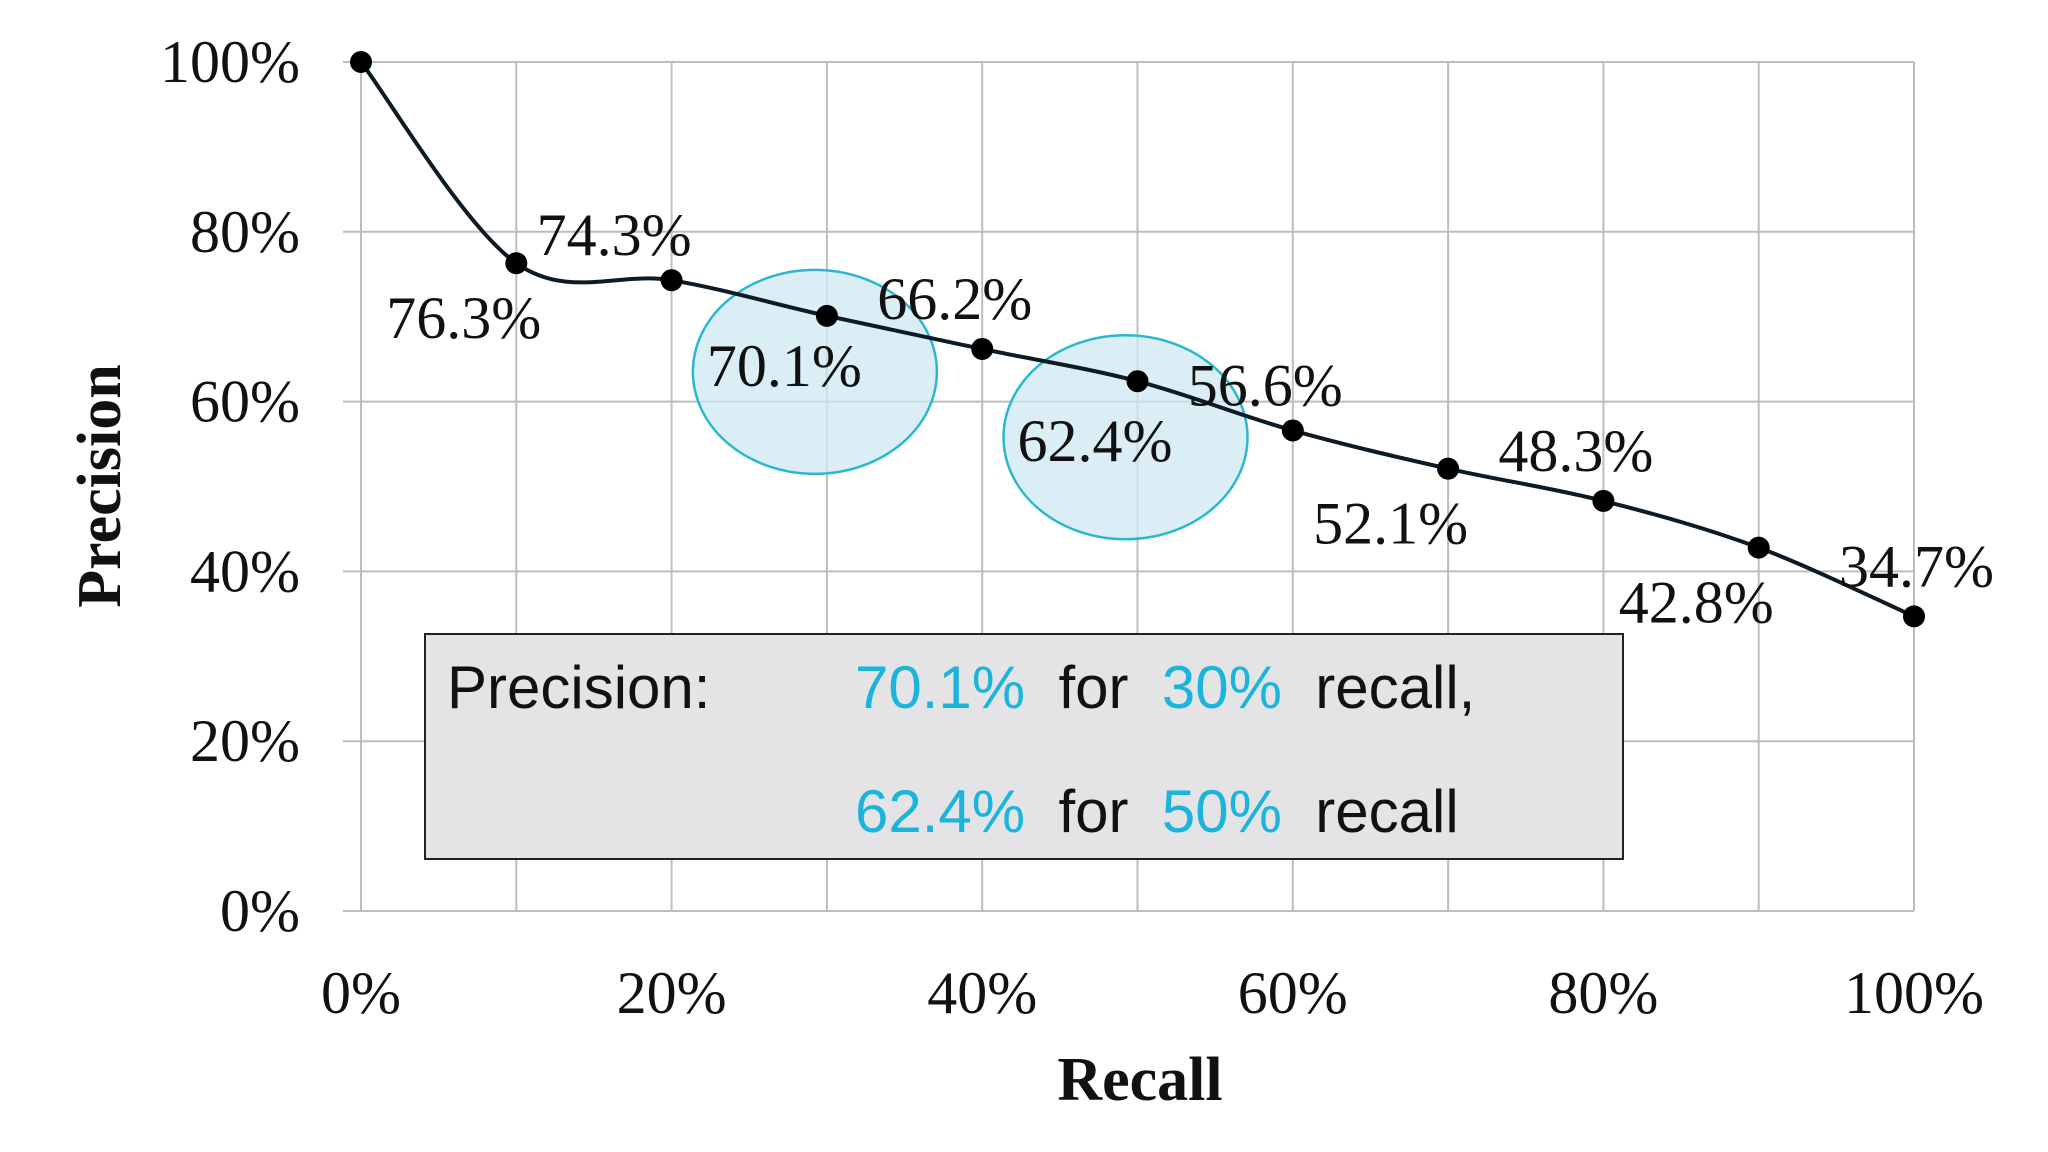 The height and width of the screenshot is (1152, 2048). I want to click on data-label: 52.1%, so click(1390, 524).